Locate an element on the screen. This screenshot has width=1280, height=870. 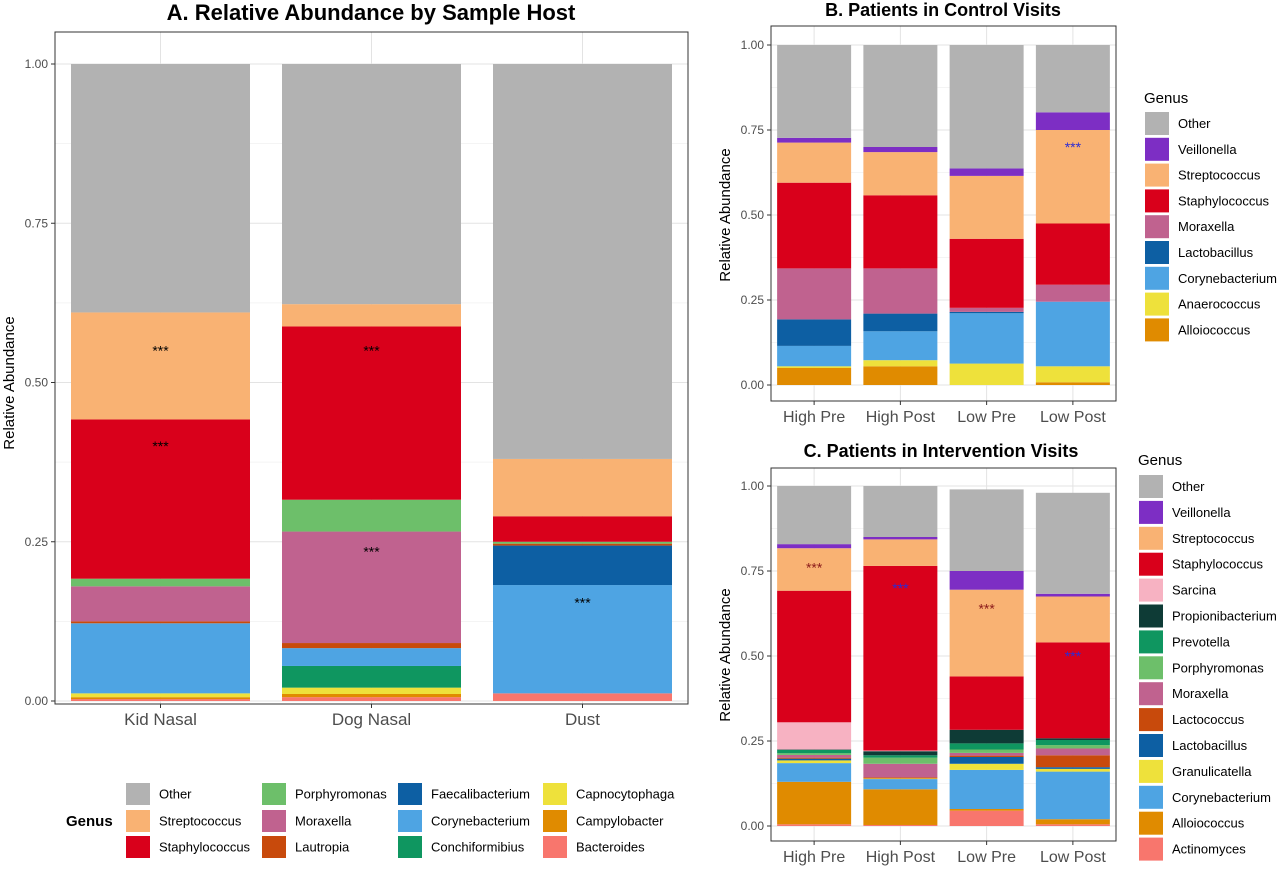
panel-c-legend-title: Genus is located at coordinates (1160, 460).